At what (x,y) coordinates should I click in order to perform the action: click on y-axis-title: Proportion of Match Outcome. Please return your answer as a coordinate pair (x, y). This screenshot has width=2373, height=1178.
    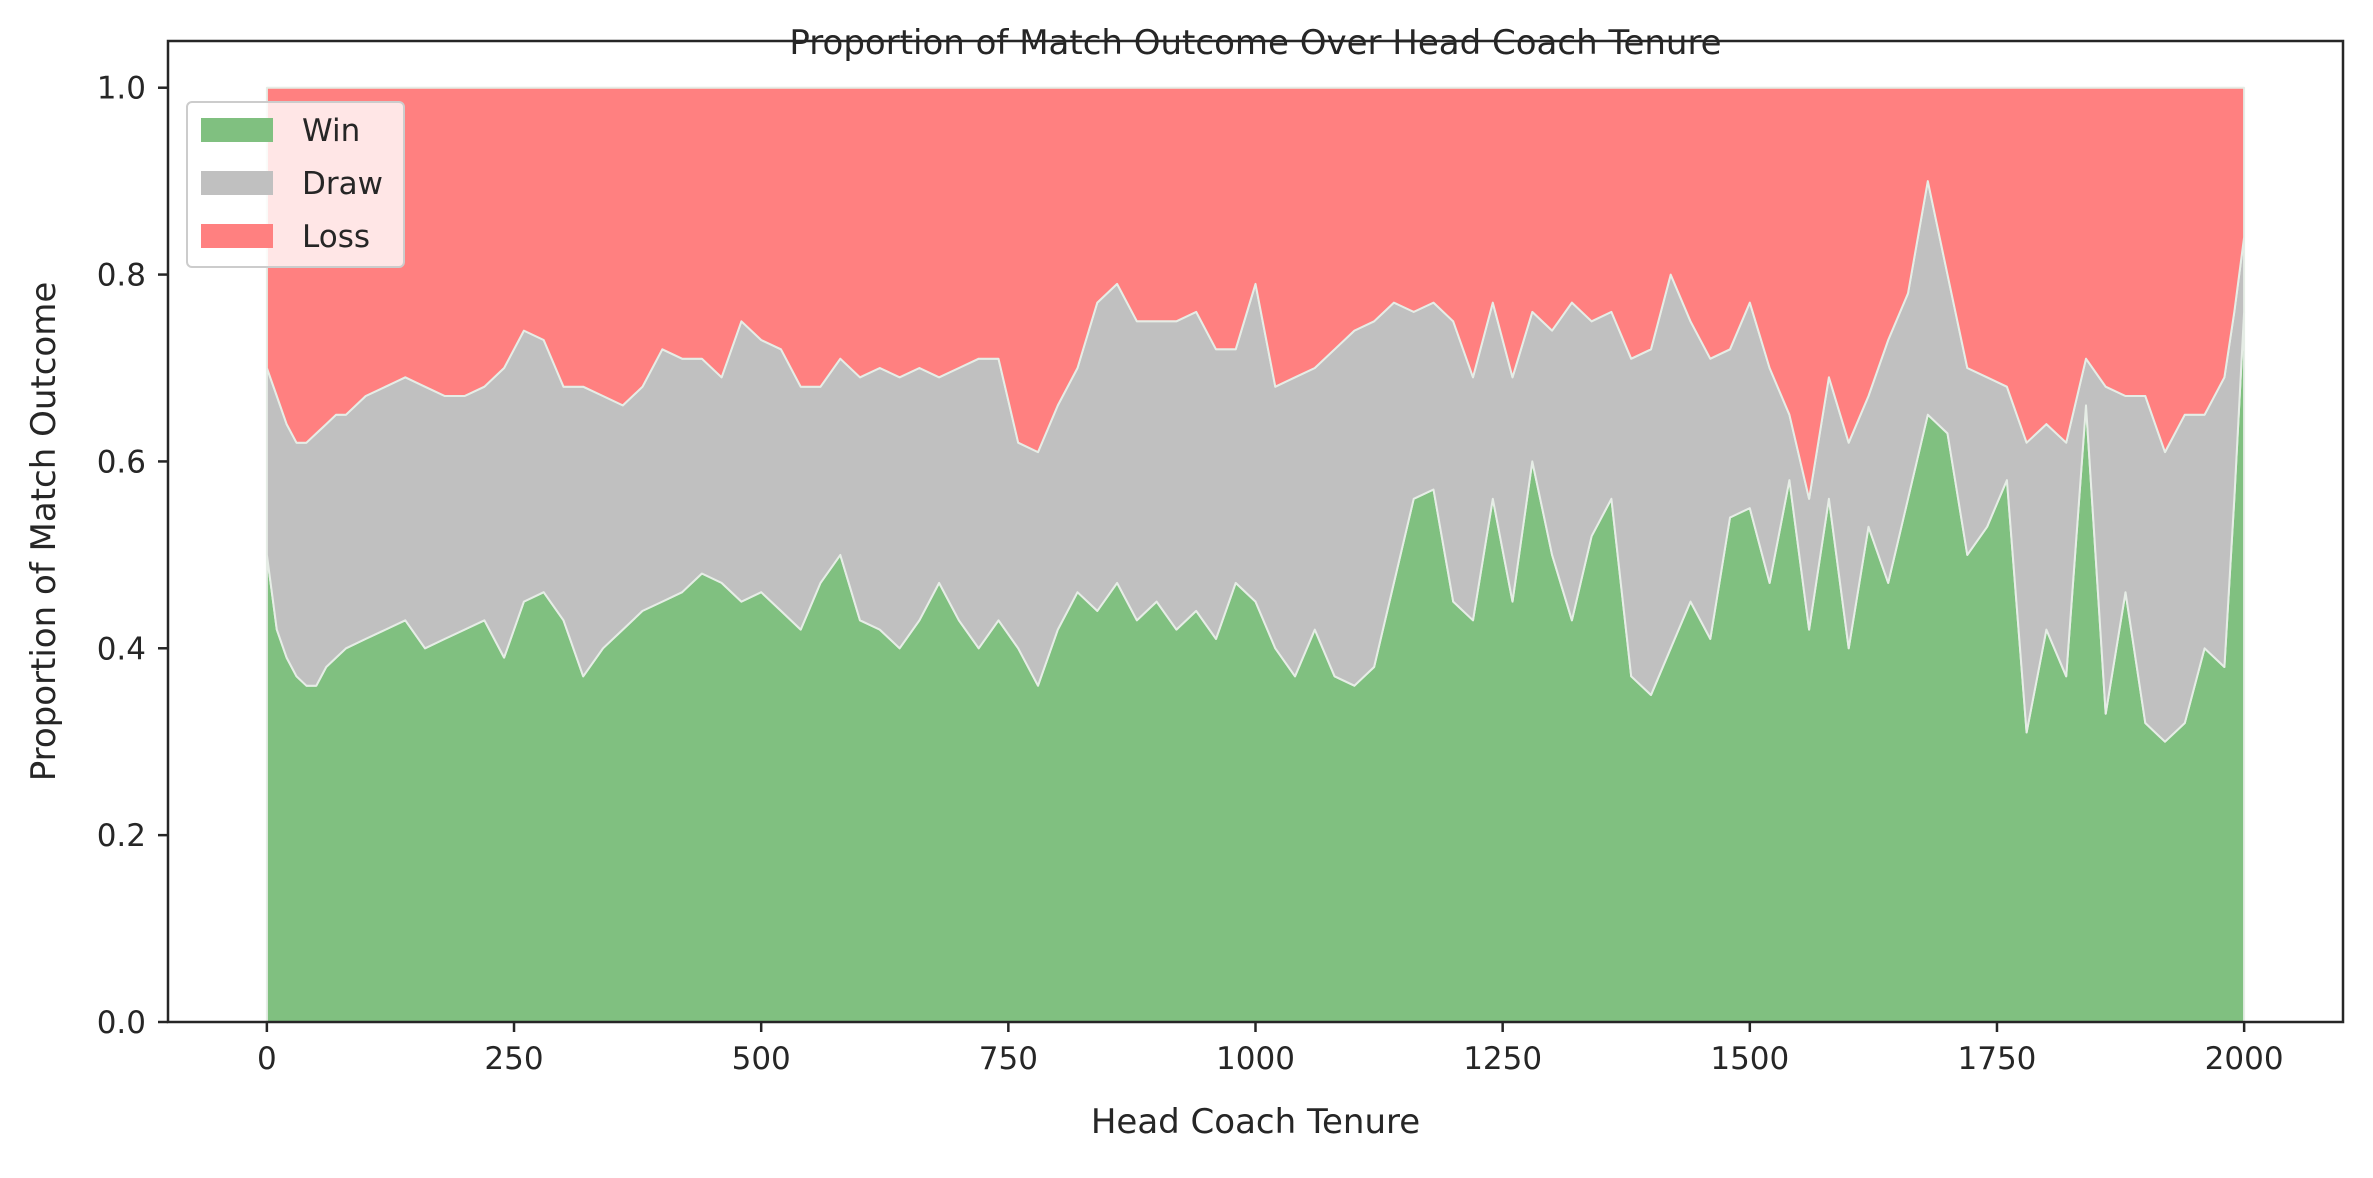
    Looking at the image, I should click on (44, 532).